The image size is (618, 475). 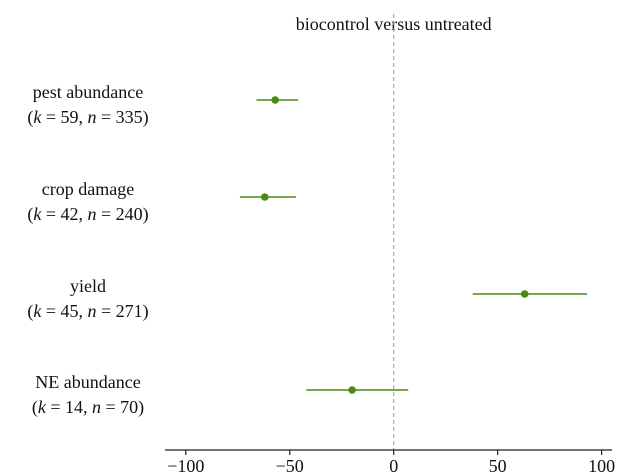 I want to click on row-sample-sizes: (k = 59, n = 335), so click(x=87, y=117).